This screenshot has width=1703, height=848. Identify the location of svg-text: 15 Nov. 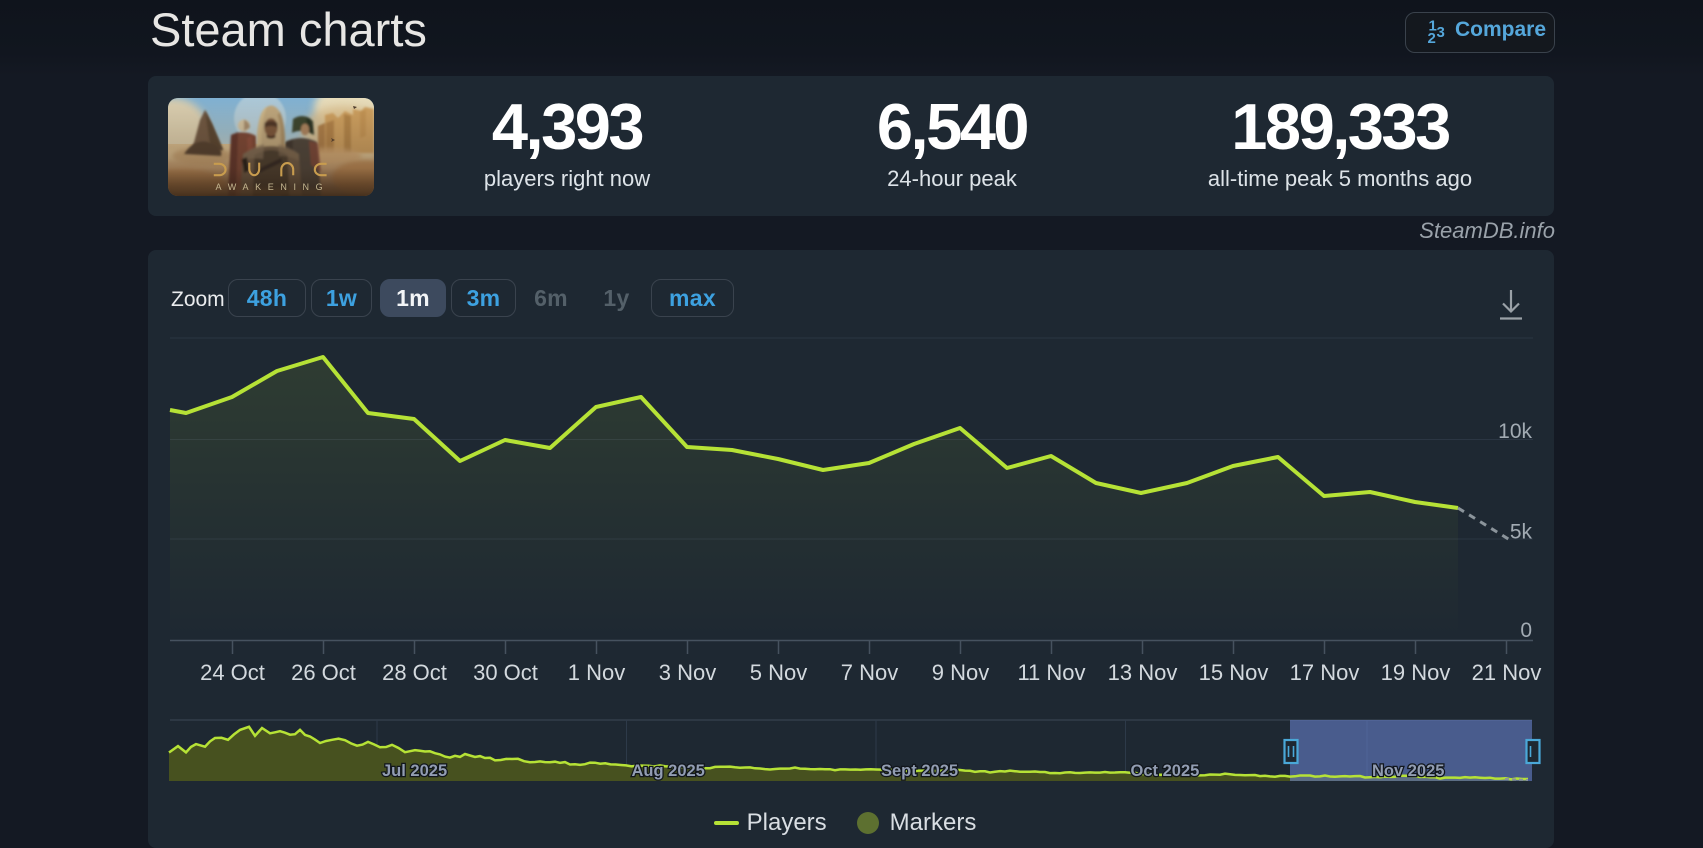
(1234, 672).